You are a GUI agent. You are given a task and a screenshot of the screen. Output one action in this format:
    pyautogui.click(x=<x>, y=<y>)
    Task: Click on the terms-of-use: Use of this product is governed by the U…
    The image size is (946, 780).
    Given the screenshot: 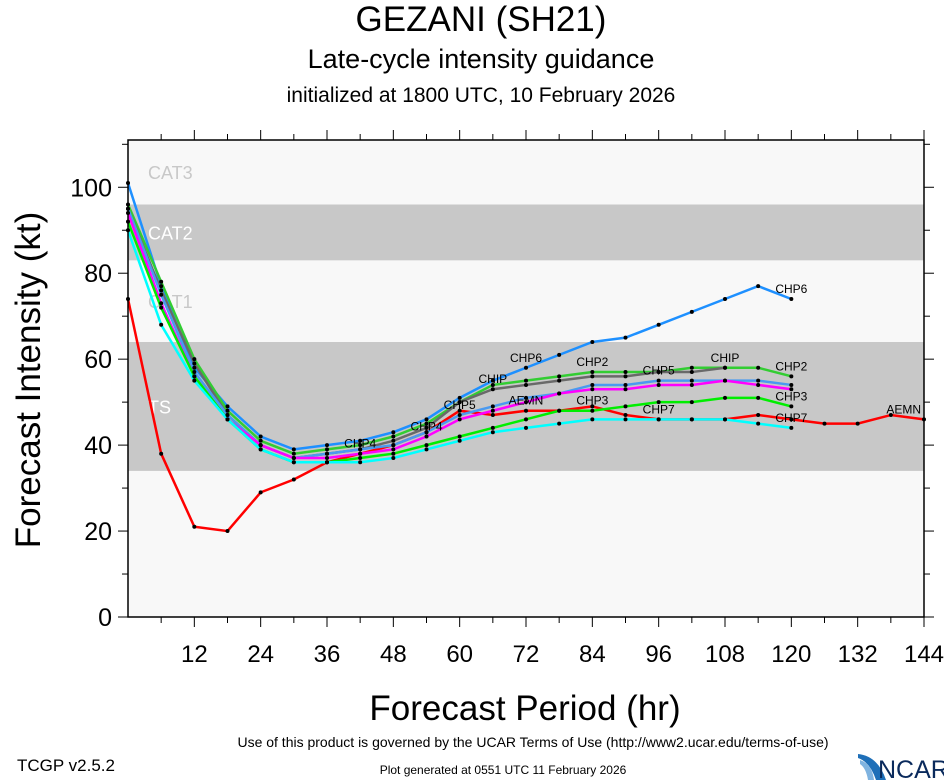 What is the action you would take?
    pyautogui.click(x=533, y=742)
    